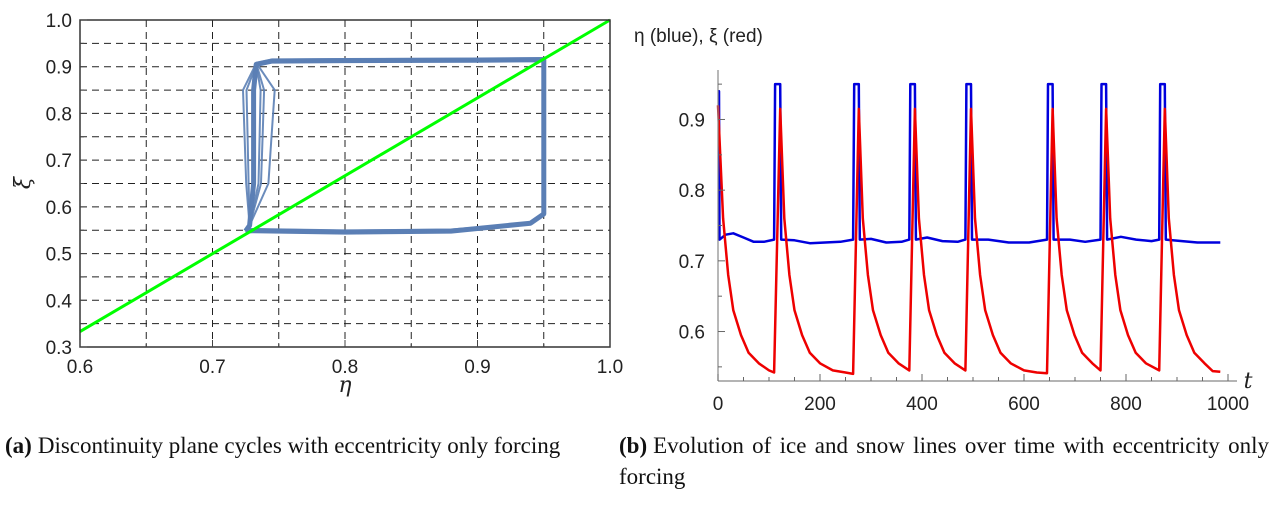 The width and height of the screenshot is (1273, 506). What do you see at coordinates (633, 445) in the screenshot?
I see `panel-label-b: (b)` at bounding box center [633, 445].